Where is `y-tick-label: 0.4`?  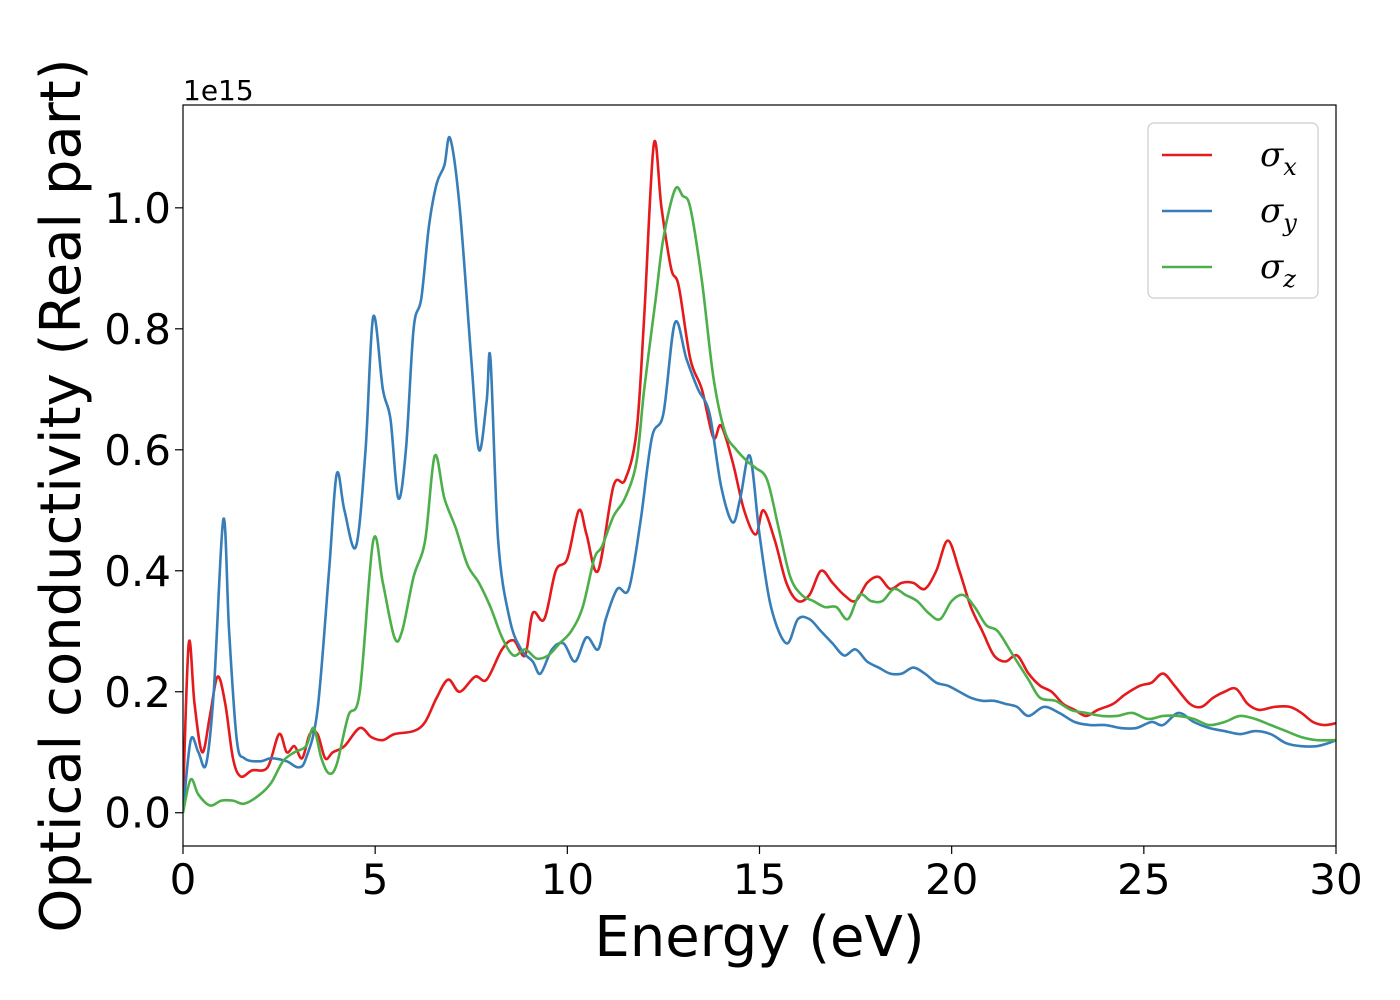 y-tick-label: 0.4 is located at coordinates (137, 571).